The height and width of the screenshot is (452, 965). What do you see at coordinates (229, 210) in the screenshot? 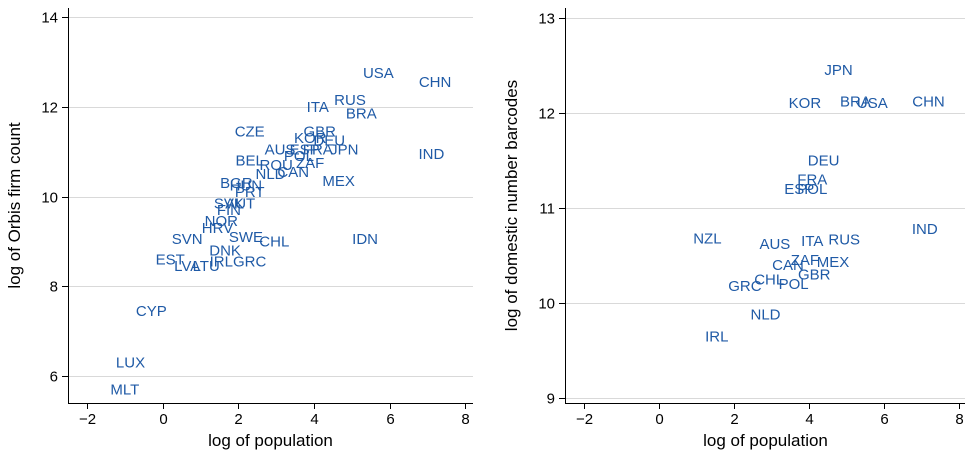
I see `point-label: FIN` at bounding box center [229, 210].